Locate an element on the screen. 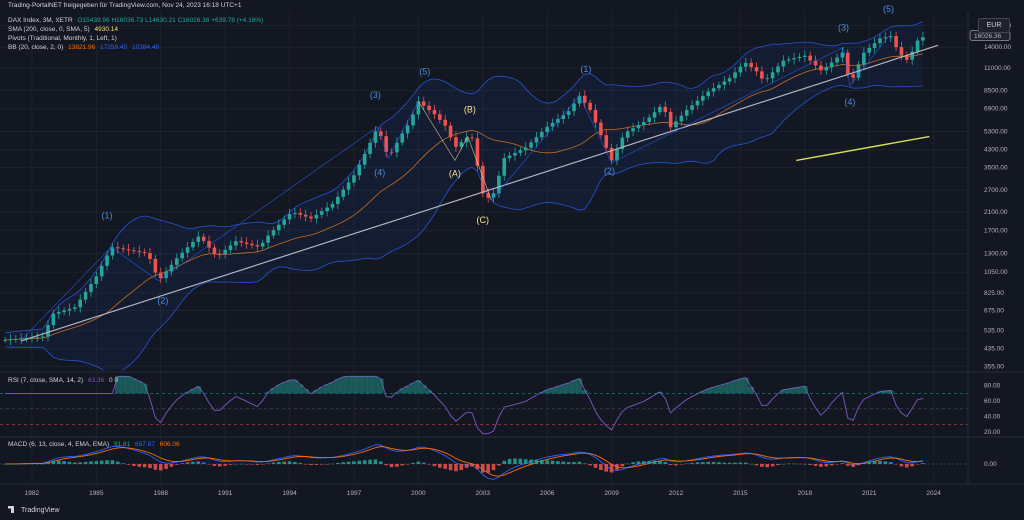 Image resolution: width=1024 pixels, height=520 pixels. legend-rsi-extra: 0 0 is located at coordinates (114, 380).